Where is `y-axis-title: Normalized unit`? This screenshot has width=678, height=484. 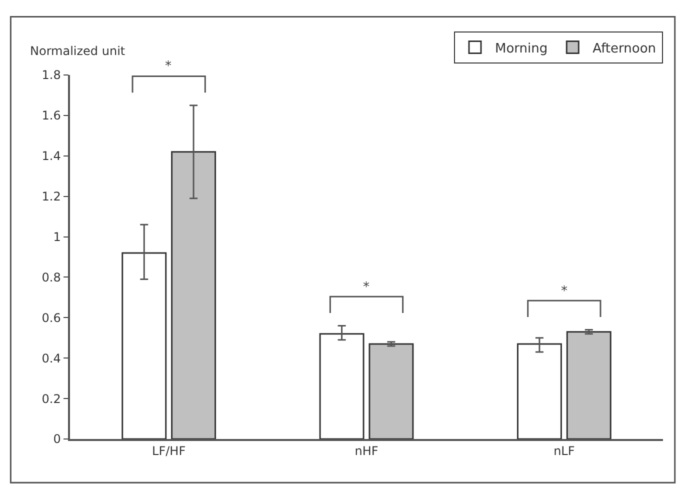 y-axis-title: Normalized unit is located at coordinates (78, 51).